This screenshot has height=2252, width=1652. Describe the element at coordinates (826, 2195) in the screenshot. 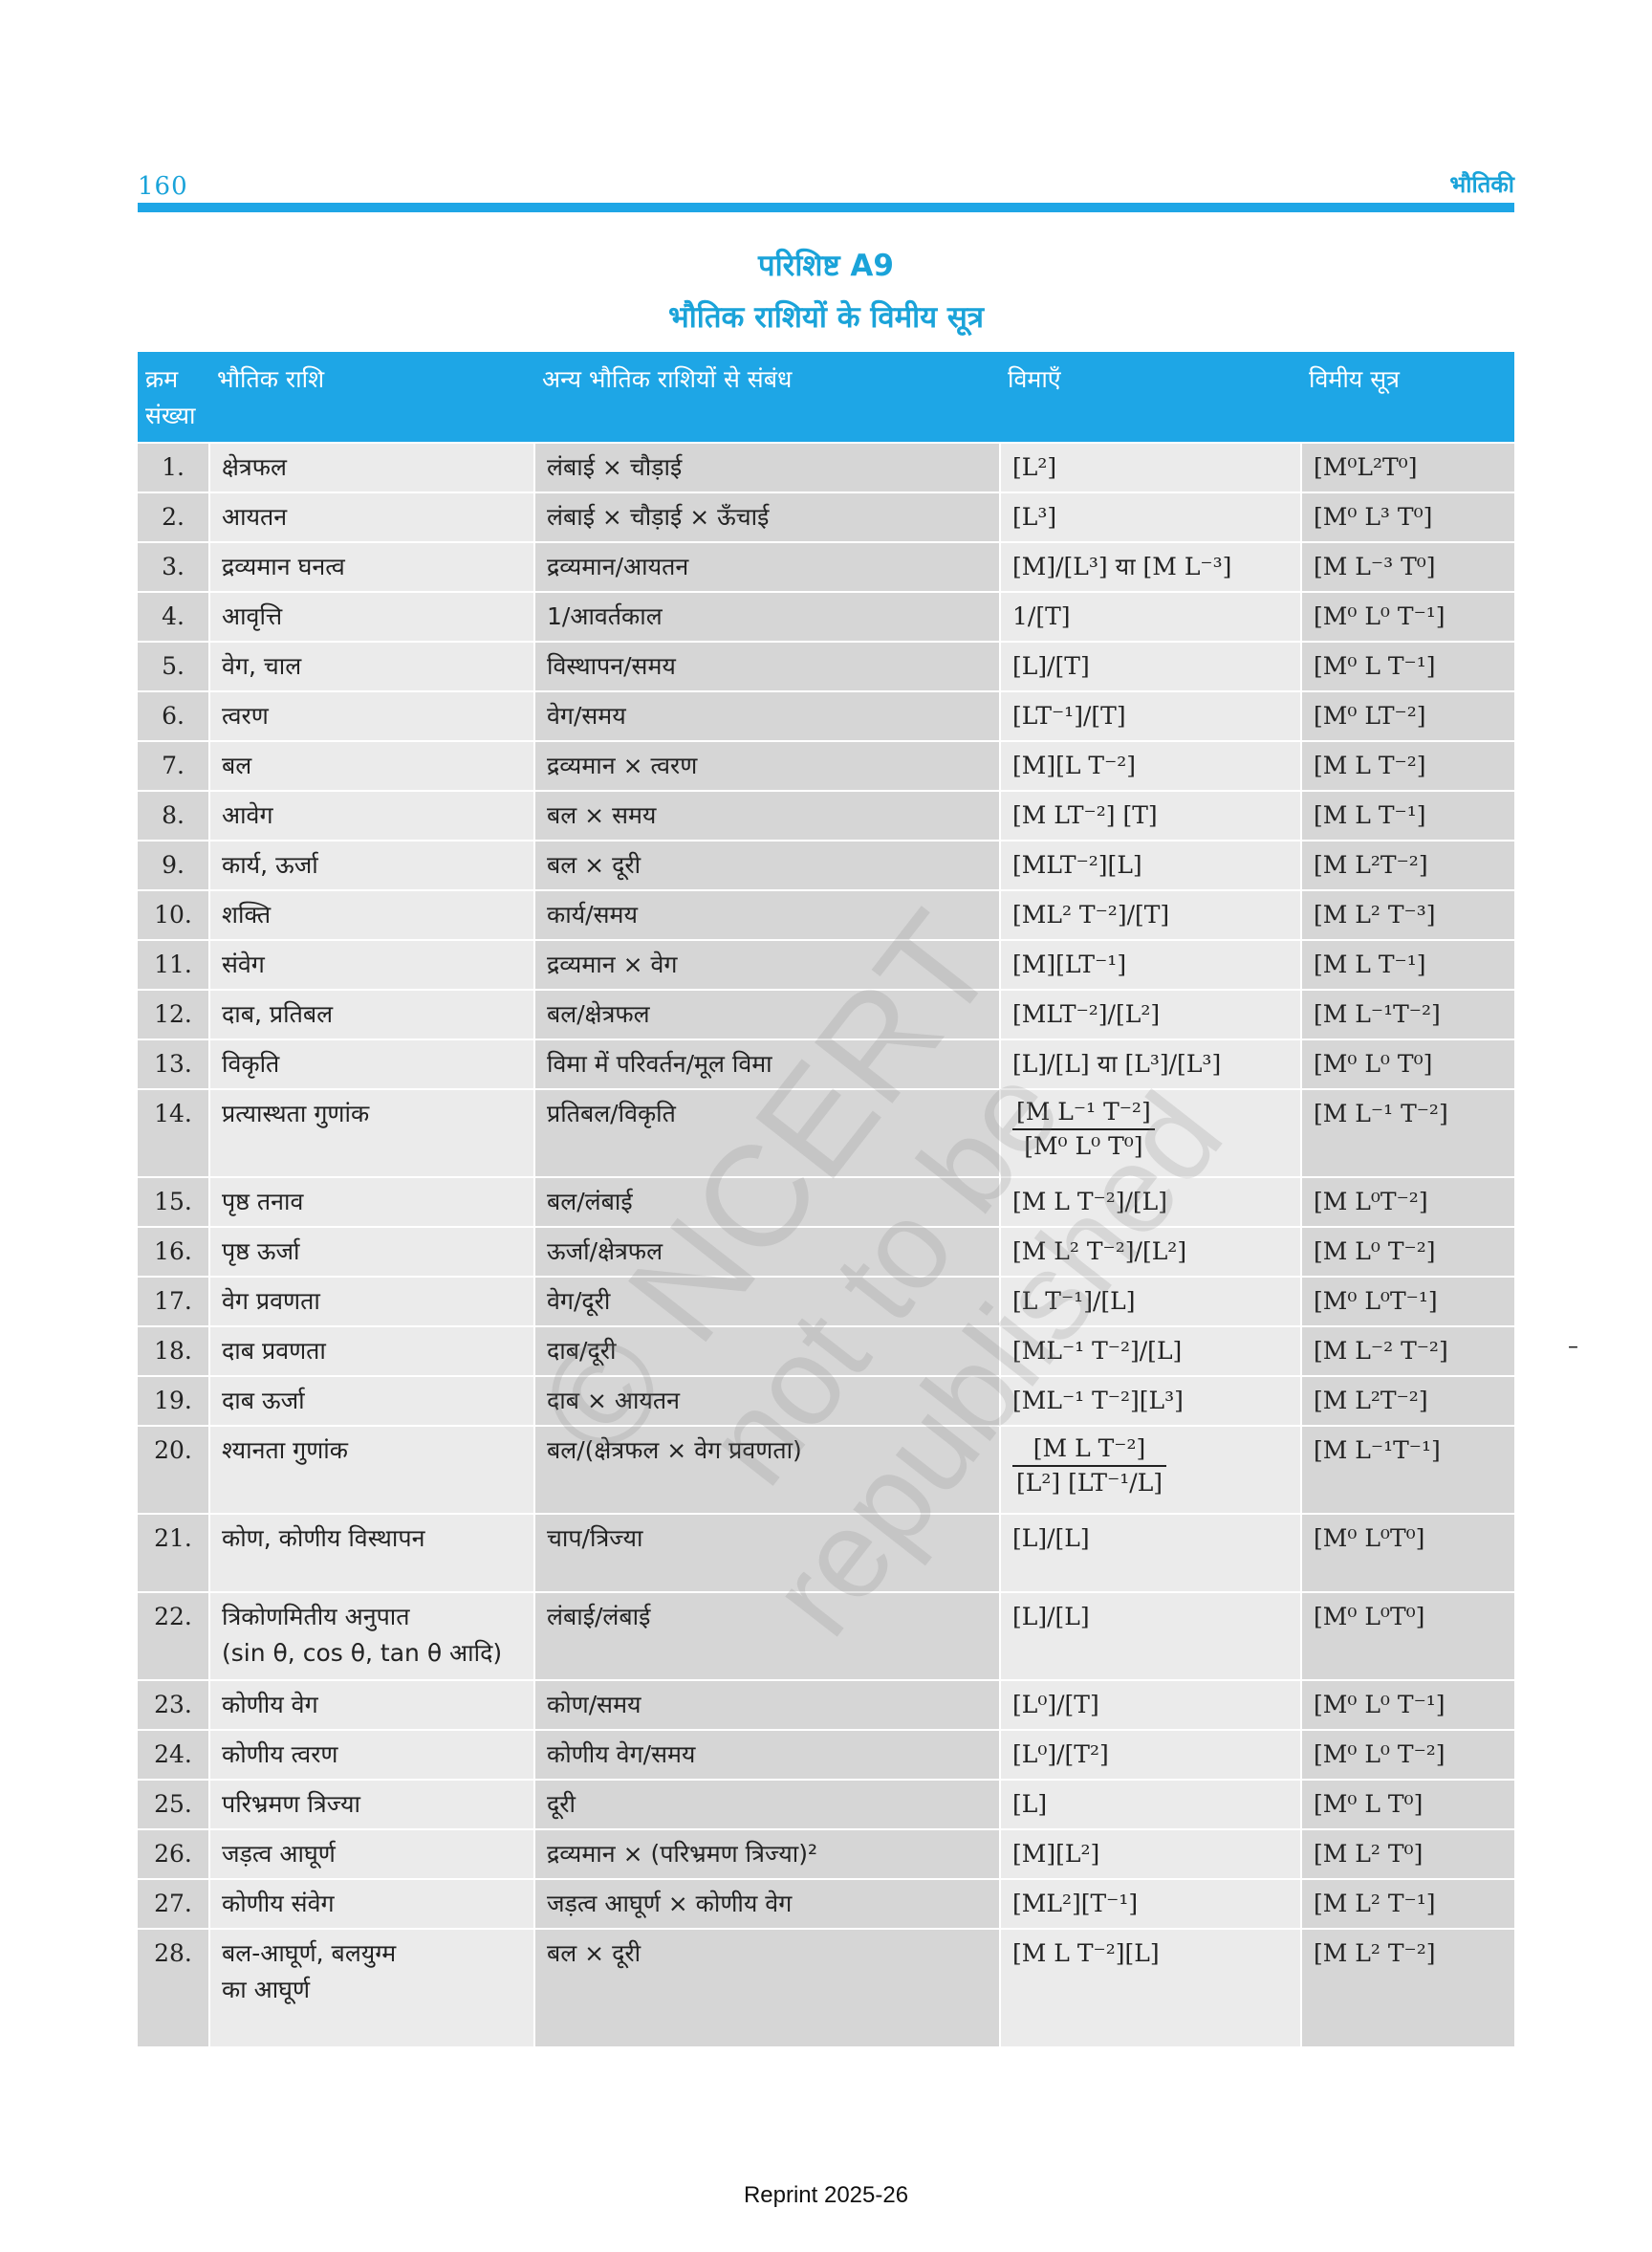

I see `reprint-footer: Reprint 2025-26` at that location.